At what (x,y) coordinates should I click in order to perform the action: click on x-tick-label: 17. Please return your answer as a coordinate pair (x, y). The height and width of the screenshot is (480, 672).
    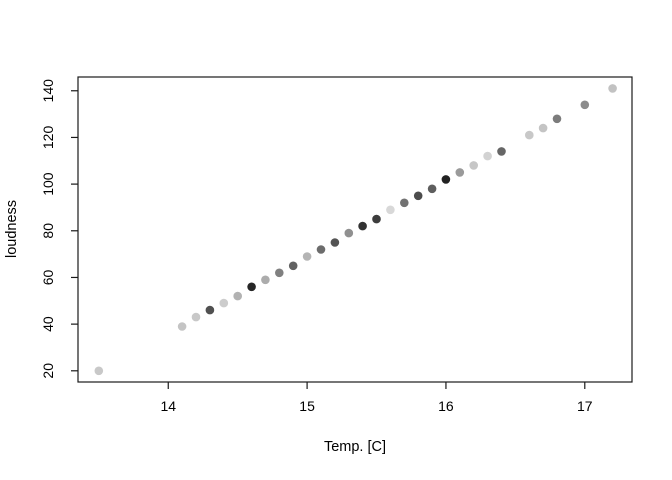
    Looking at the image, I should click on (585, 406).